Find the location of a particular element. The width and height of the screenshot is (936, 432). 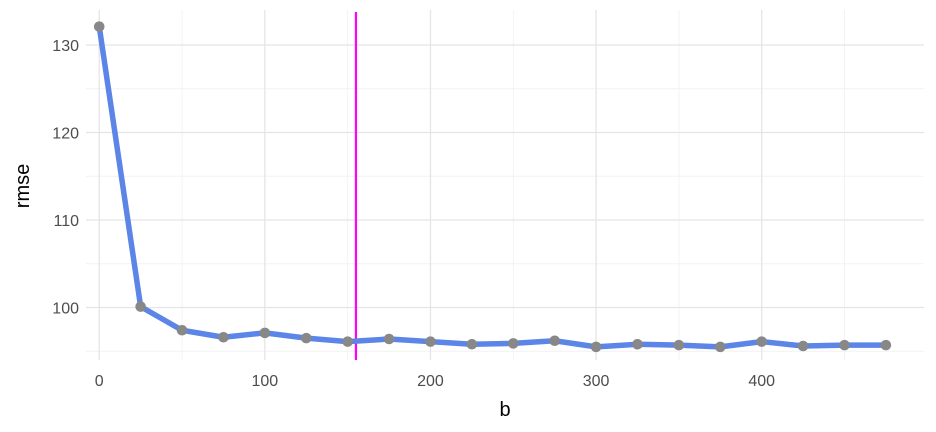

y-tick-label: 100 is located at coordinates (65, 309).